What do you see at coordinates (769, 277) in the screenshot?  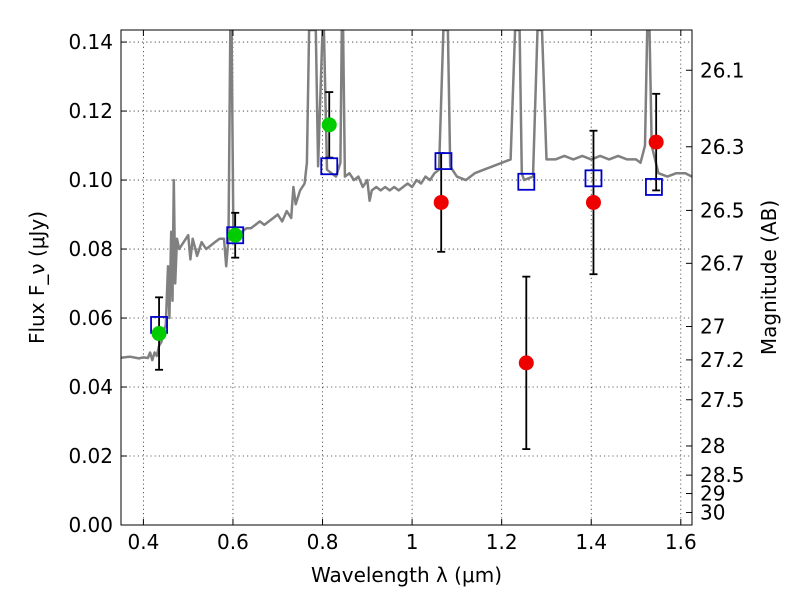 I see `y2-axis-label: Magnitude (AB)` at bounding box center [769, 277].